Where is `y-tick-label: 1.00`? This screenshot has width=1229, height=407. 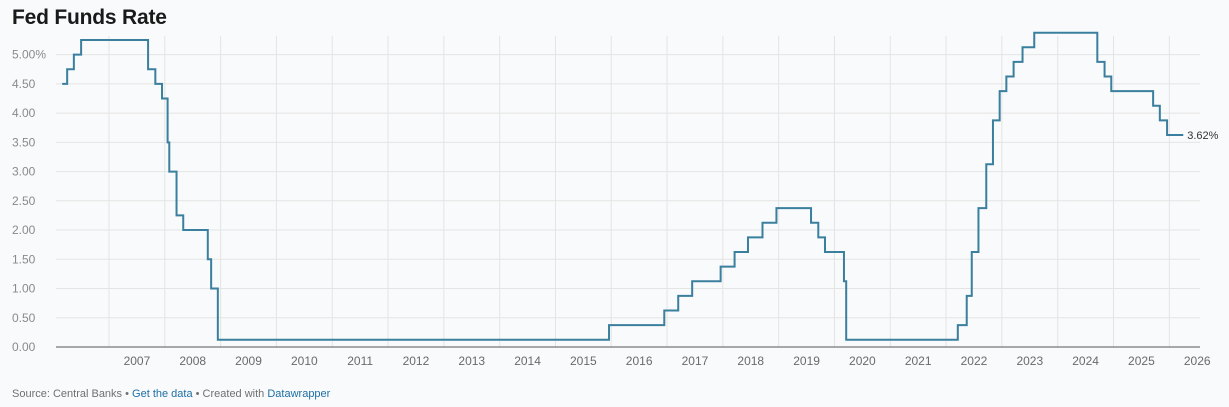
y-tick-label: 1.00 is located at coordinates (24, 289).